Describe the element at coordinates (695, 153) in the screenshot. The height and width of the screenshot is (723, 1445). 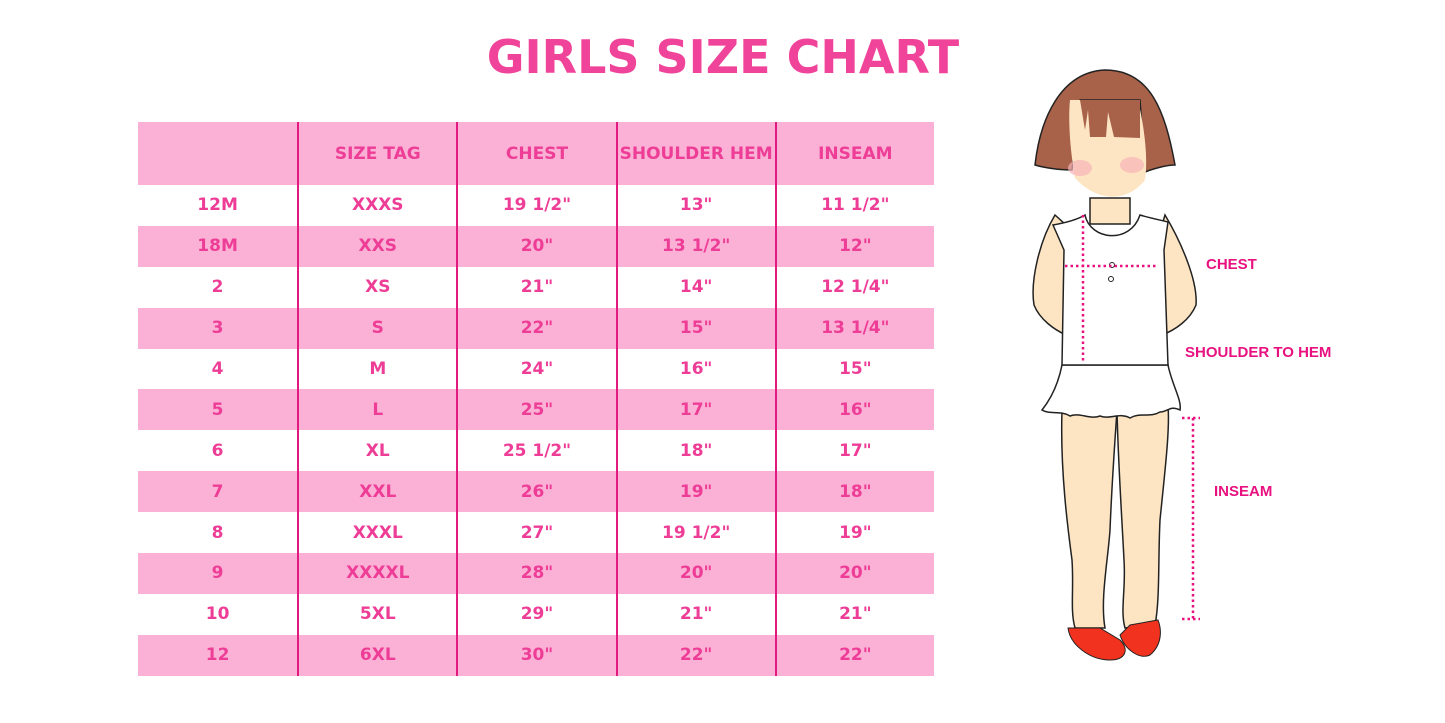
I see `header-cell: SHOULDER HEM` at that location.